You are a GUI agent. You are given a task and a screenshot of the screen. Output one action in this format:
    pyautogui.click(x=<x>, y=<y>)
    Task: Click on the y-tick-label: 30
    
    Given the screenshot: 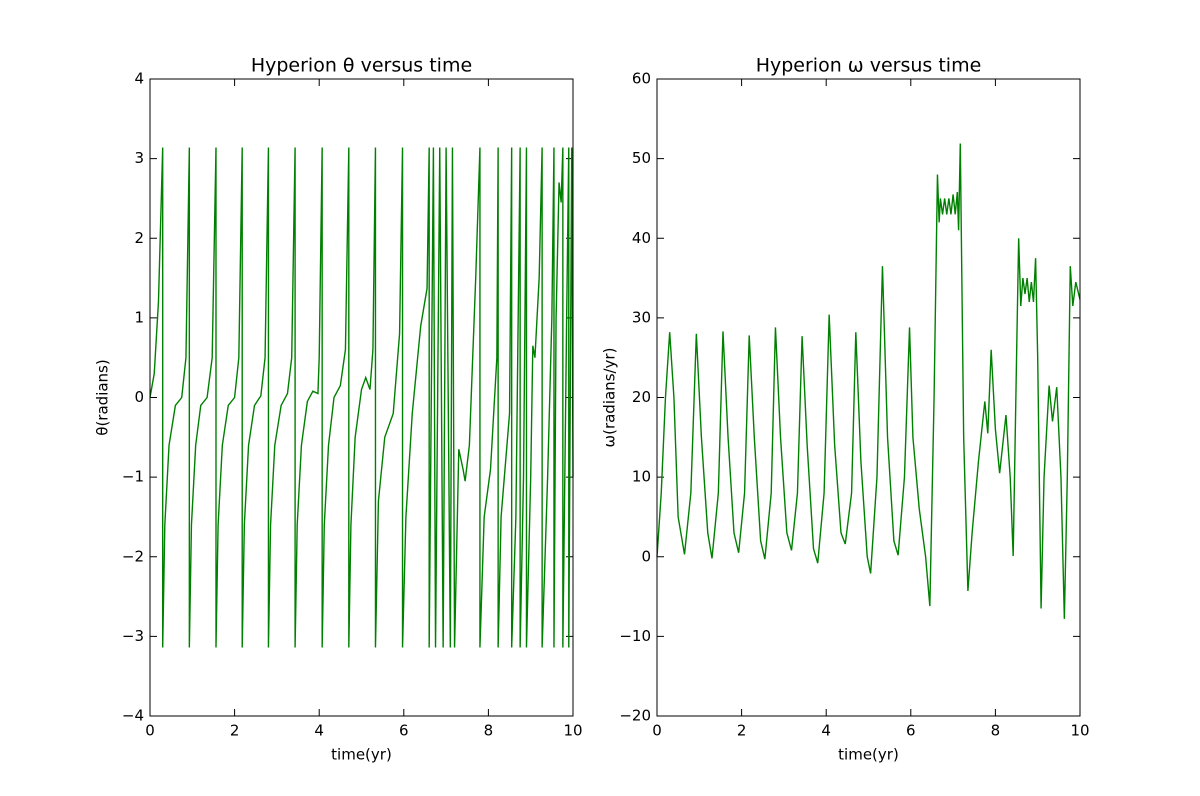 What is the action you would take?
    pyautogui.click(x=641, y=317)
    